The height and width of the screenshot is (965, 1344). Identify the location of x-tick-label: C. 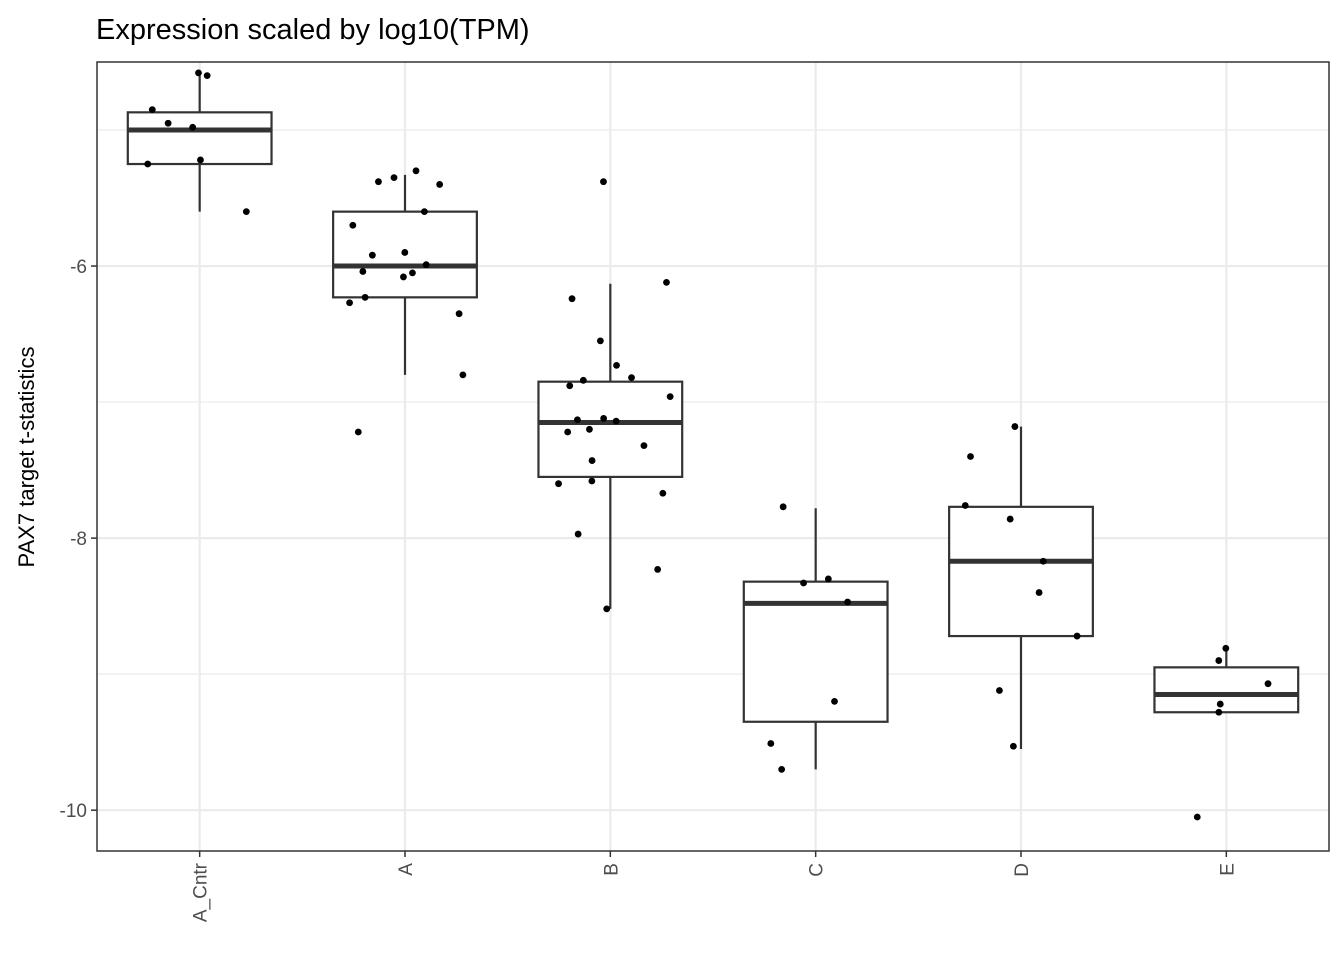
(817, 870).